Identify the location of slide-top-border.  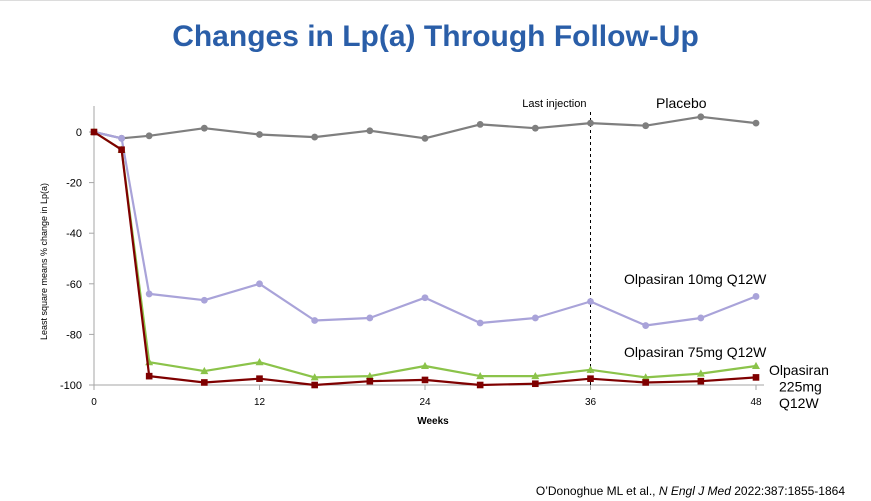
(435, 0).